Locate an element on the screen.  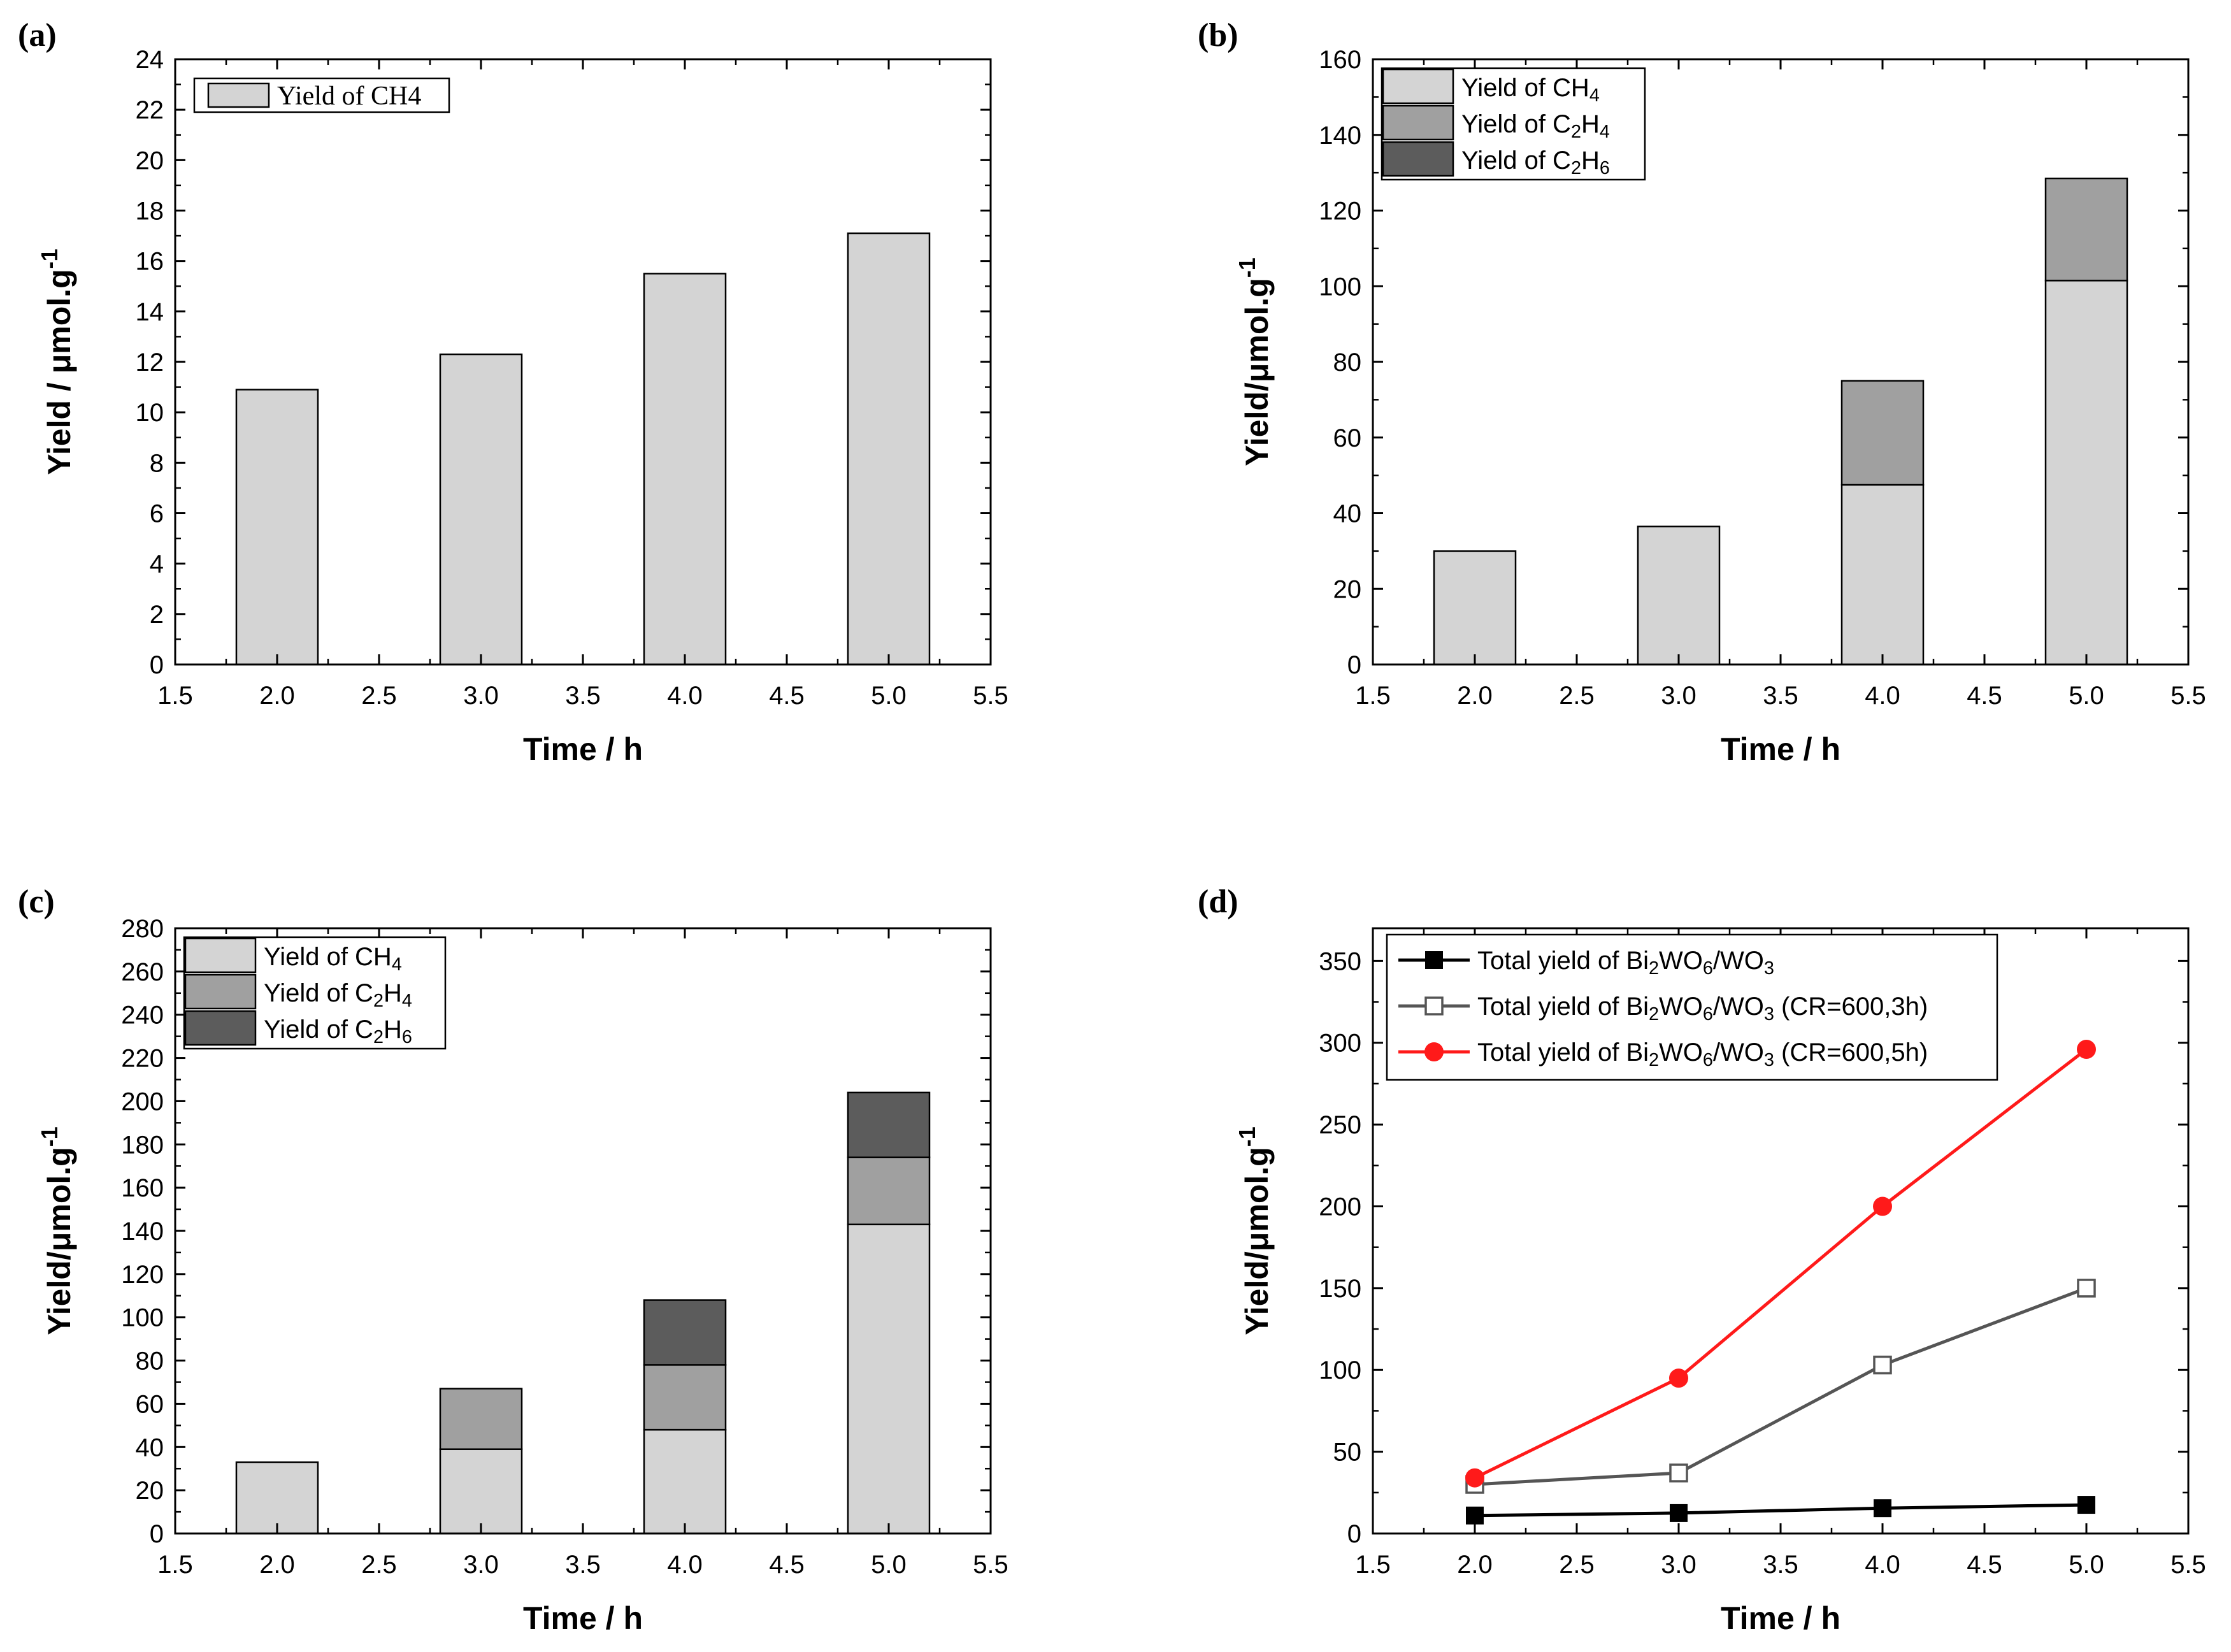
y-tick-label: 50 is located at coordinates (1348, 1453).